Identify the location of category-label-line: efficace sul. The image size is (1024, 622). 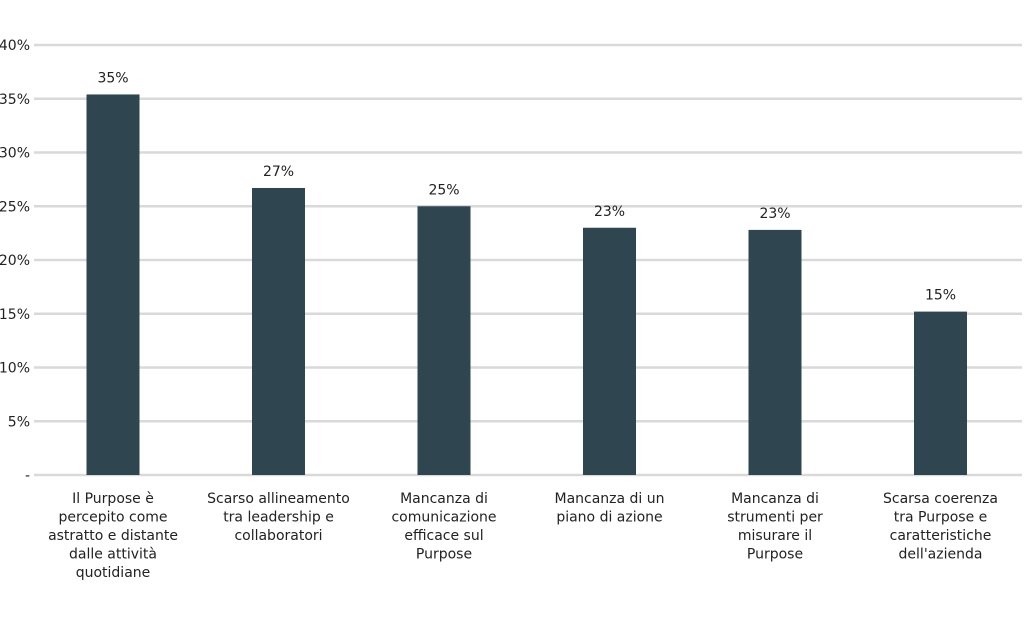
(443, 536).